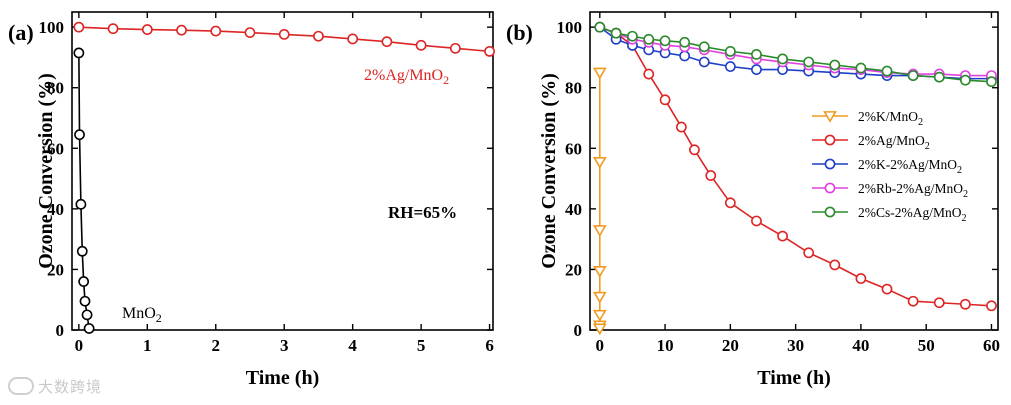 This screenshot has height=405, width=1011. I want to click on y-tick-label: 40, so click(573, 209).